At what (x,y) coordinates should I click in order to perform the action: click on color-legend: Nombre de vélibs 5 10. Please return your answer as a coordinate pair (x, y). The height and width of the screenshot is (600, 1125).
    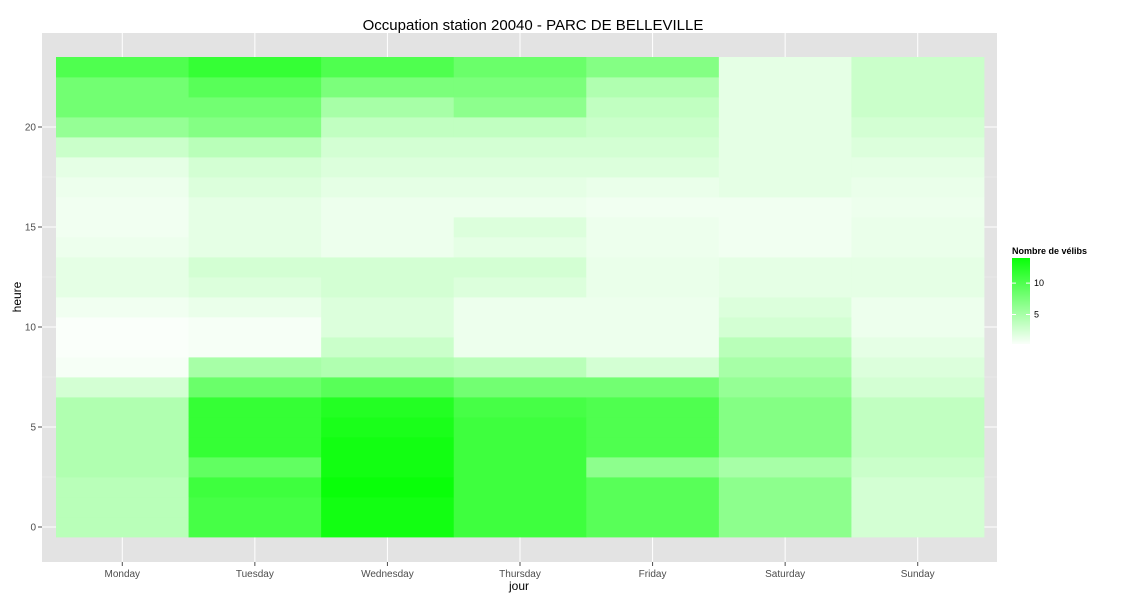
    Looking at the image, I should click on (1049, 295).